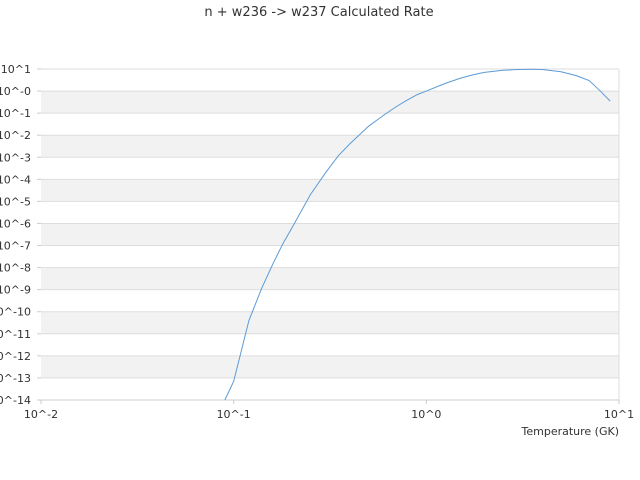  Describe the element at coordinates (570, 431) in the screenshot. I see `x-axis-label: Temperature (GK)` at that location.